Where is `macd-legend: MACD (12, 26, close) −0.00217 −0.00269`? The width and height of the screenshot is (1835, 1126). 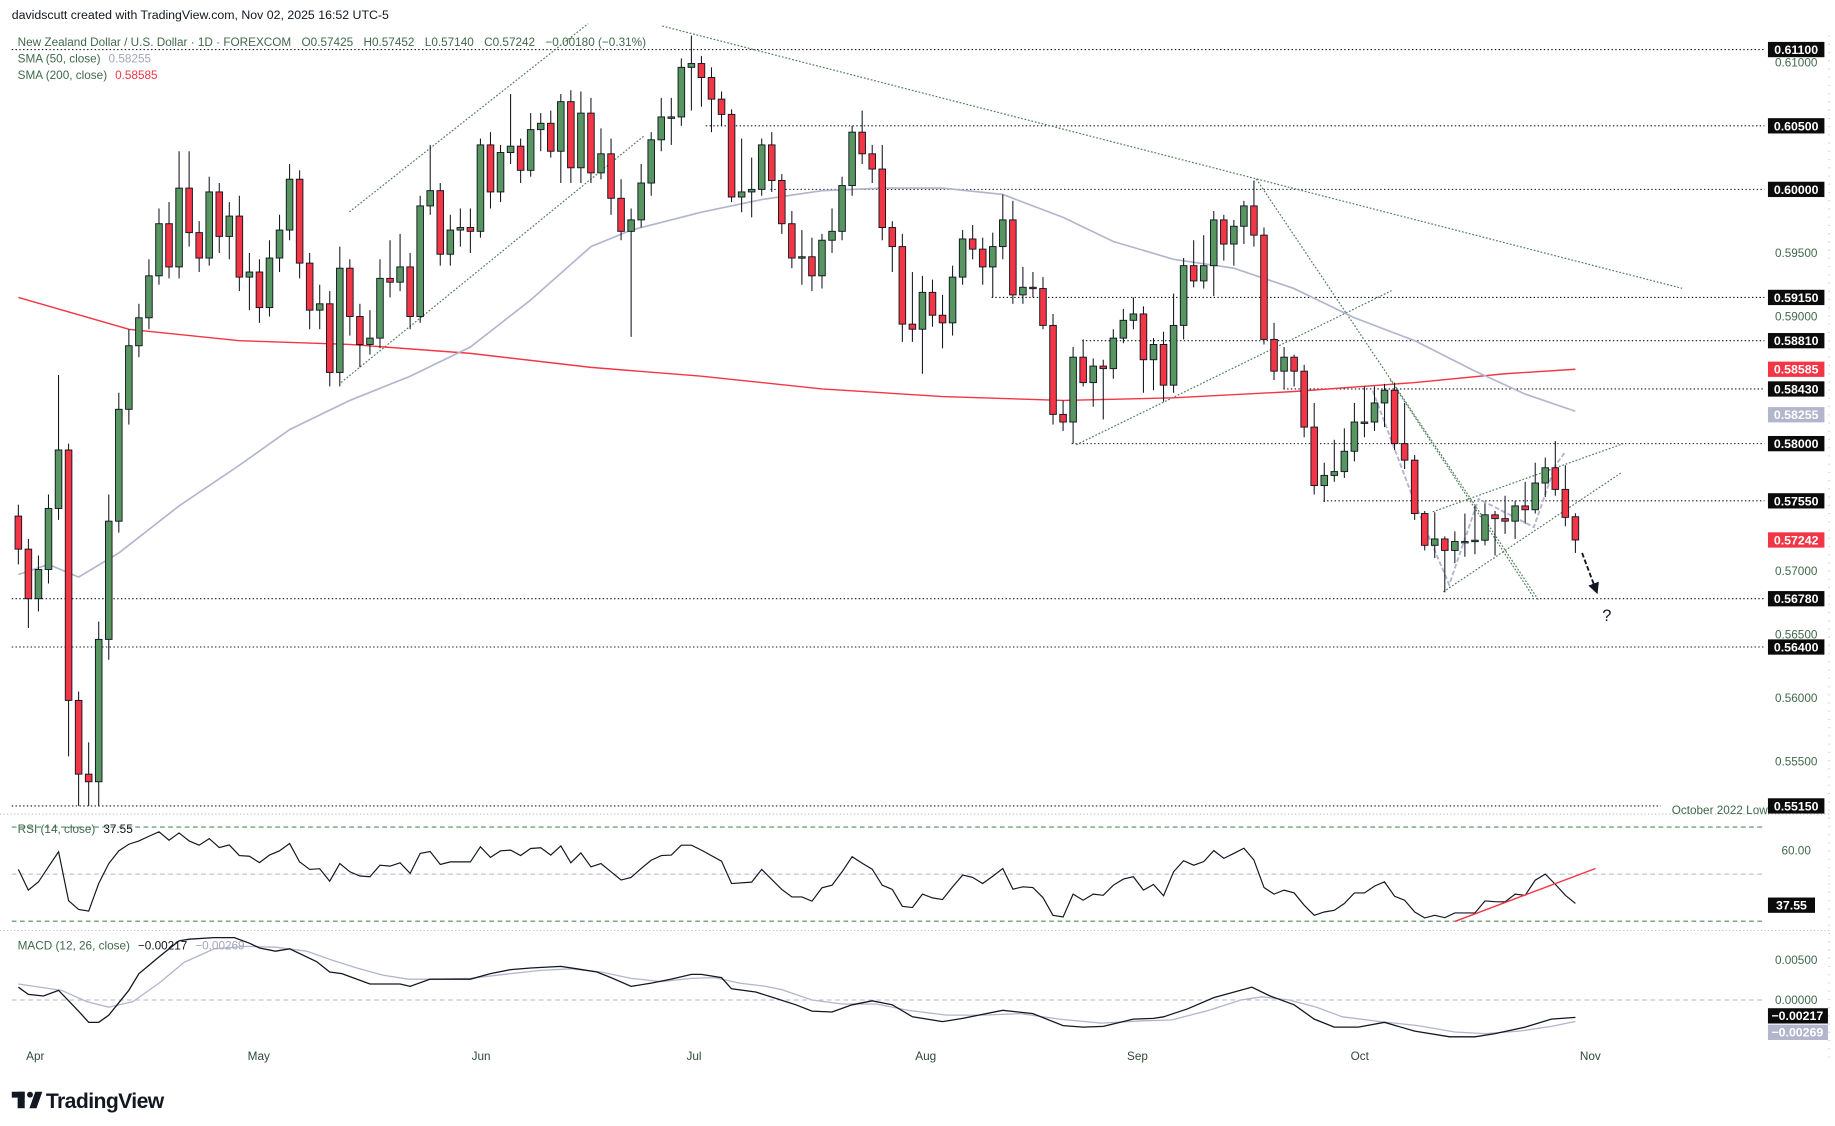
macd-legend: MACD (12, 26, close) −0.00217 −0.00269 is located at coordinates (131, 945).